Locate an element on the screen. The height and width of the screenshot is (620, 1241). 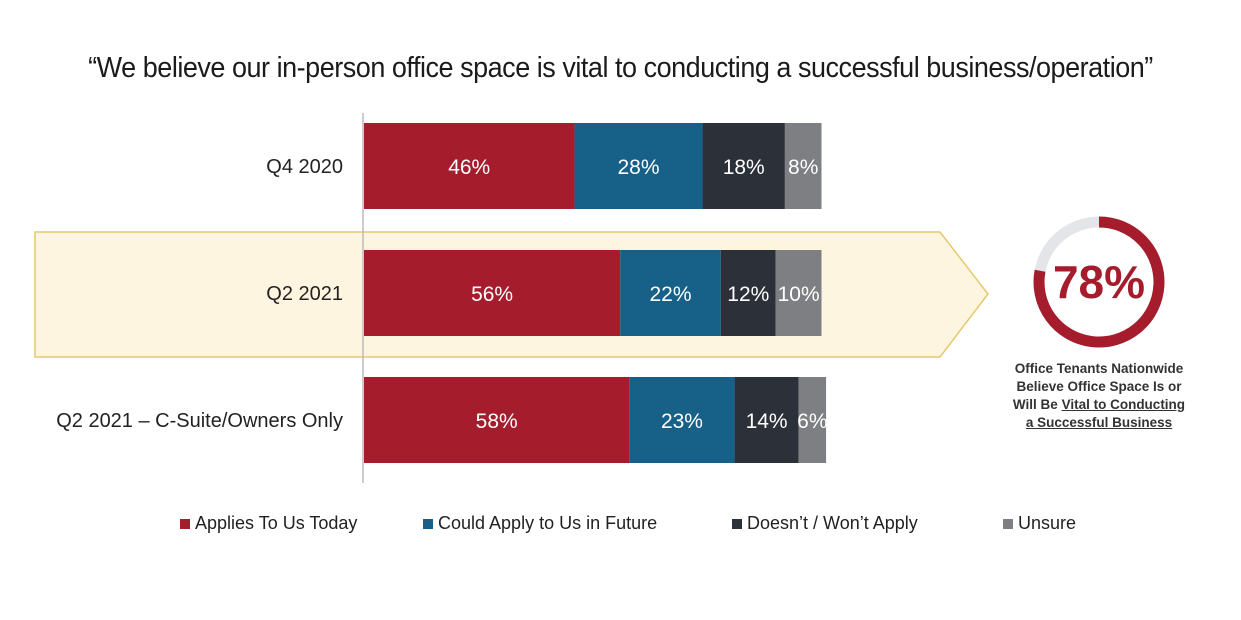
data-label-q2-2021-unsure: 10% is located at coordinates (799, 294).